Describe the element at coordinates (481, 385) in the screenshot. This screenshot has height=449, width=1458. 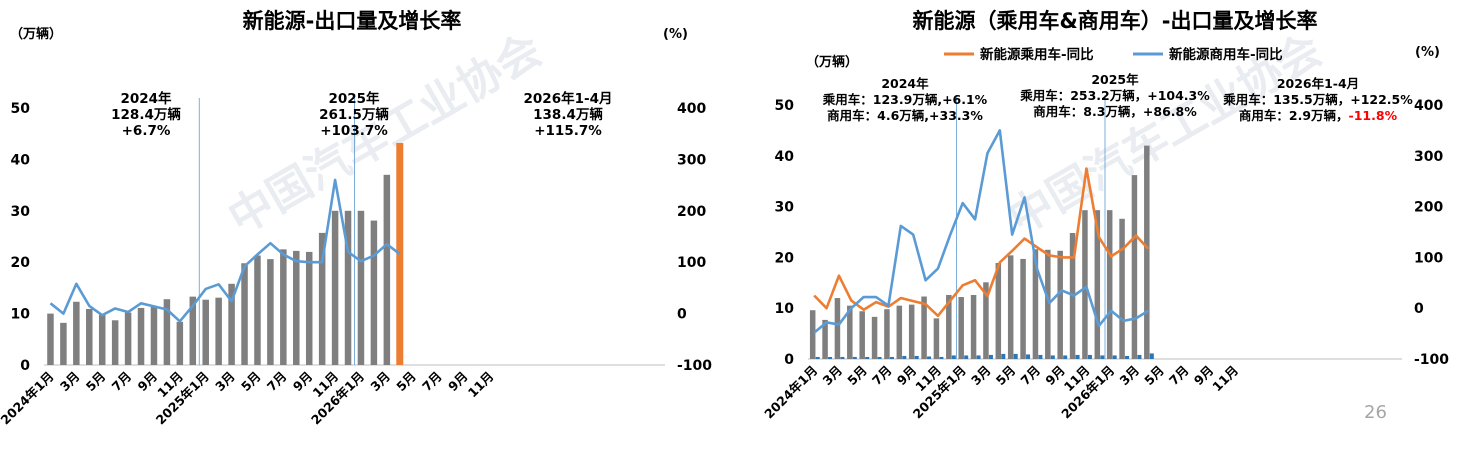
I see `chart1-xtick: 11月` at that location.